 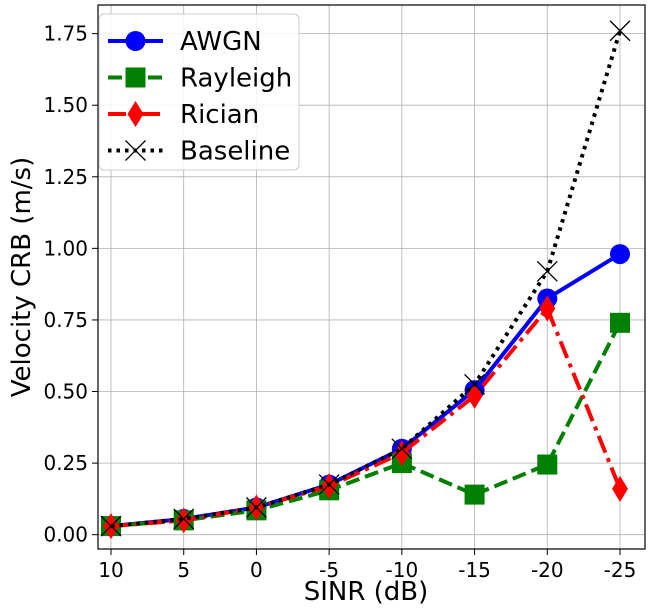 What do you see at coordinates (183, 570) in the screenshot?
I see `x-tick-label: 5` at bounding box center [183, 570].